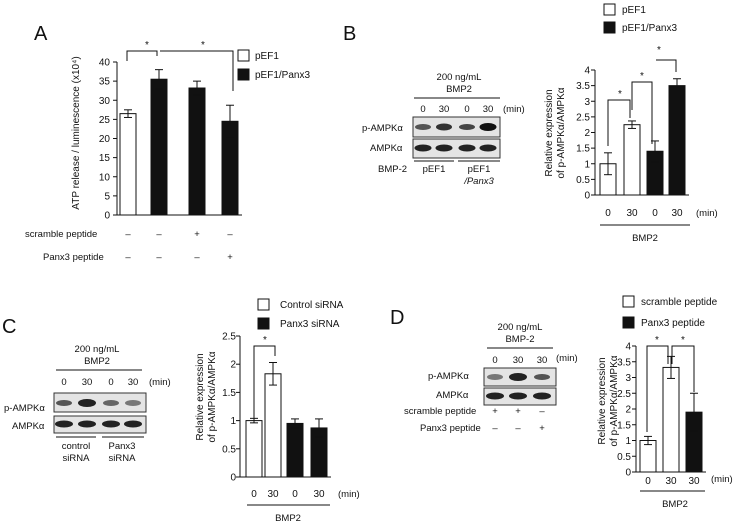 The image size is (733, 525). I want to click on panel-b-ytick-label: 3.5, so click(583, 86).